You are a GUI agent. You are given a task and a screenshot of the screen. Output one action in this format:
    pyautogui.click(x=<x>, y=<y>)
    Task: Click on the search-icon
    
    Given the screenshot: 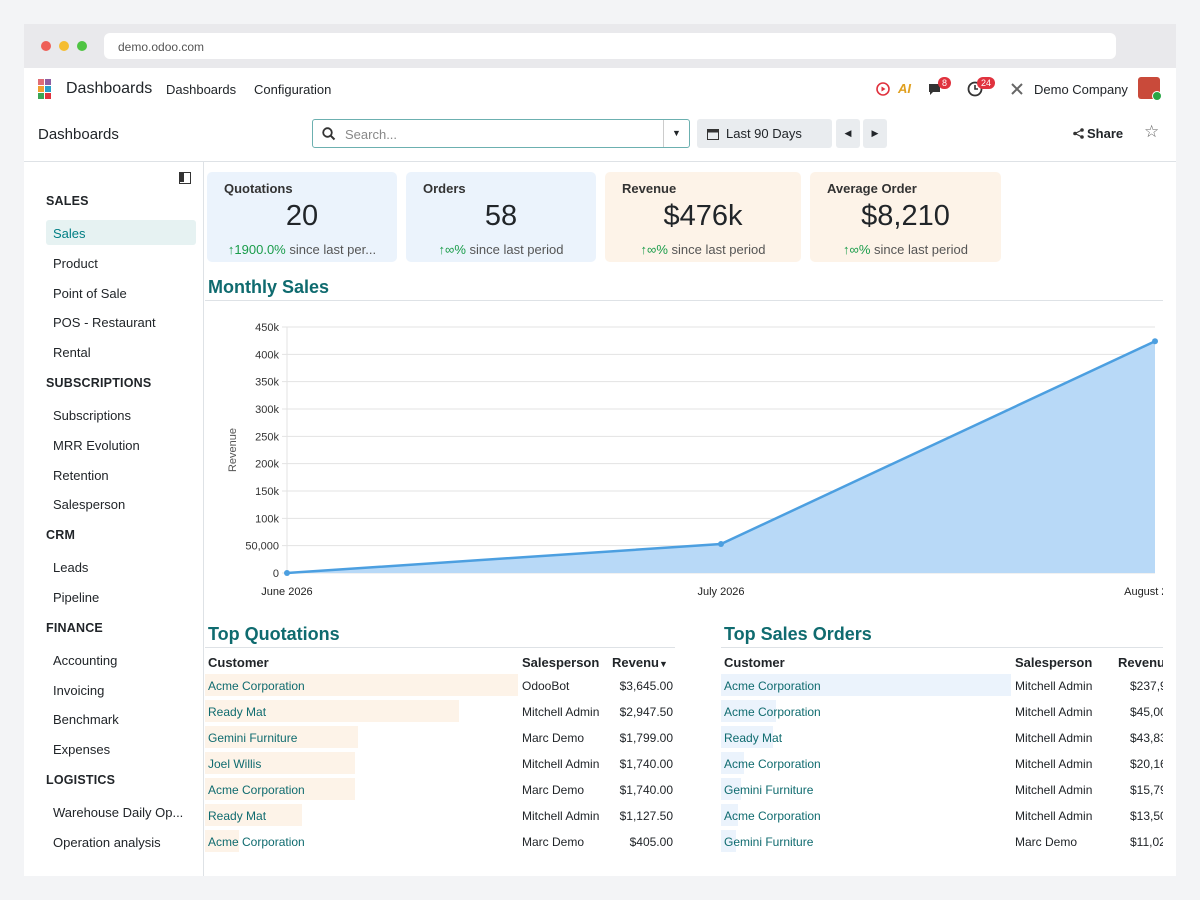 What is the action you would take?
    pyautogui.click(x=329, y=134)
    